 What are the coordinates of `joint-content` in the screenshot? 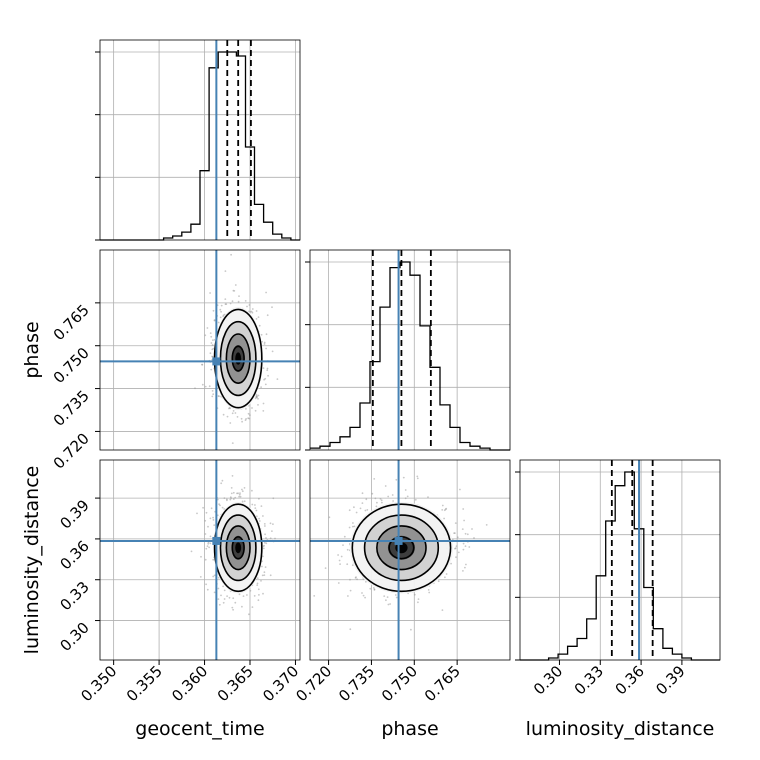 It's located at (410, 560).